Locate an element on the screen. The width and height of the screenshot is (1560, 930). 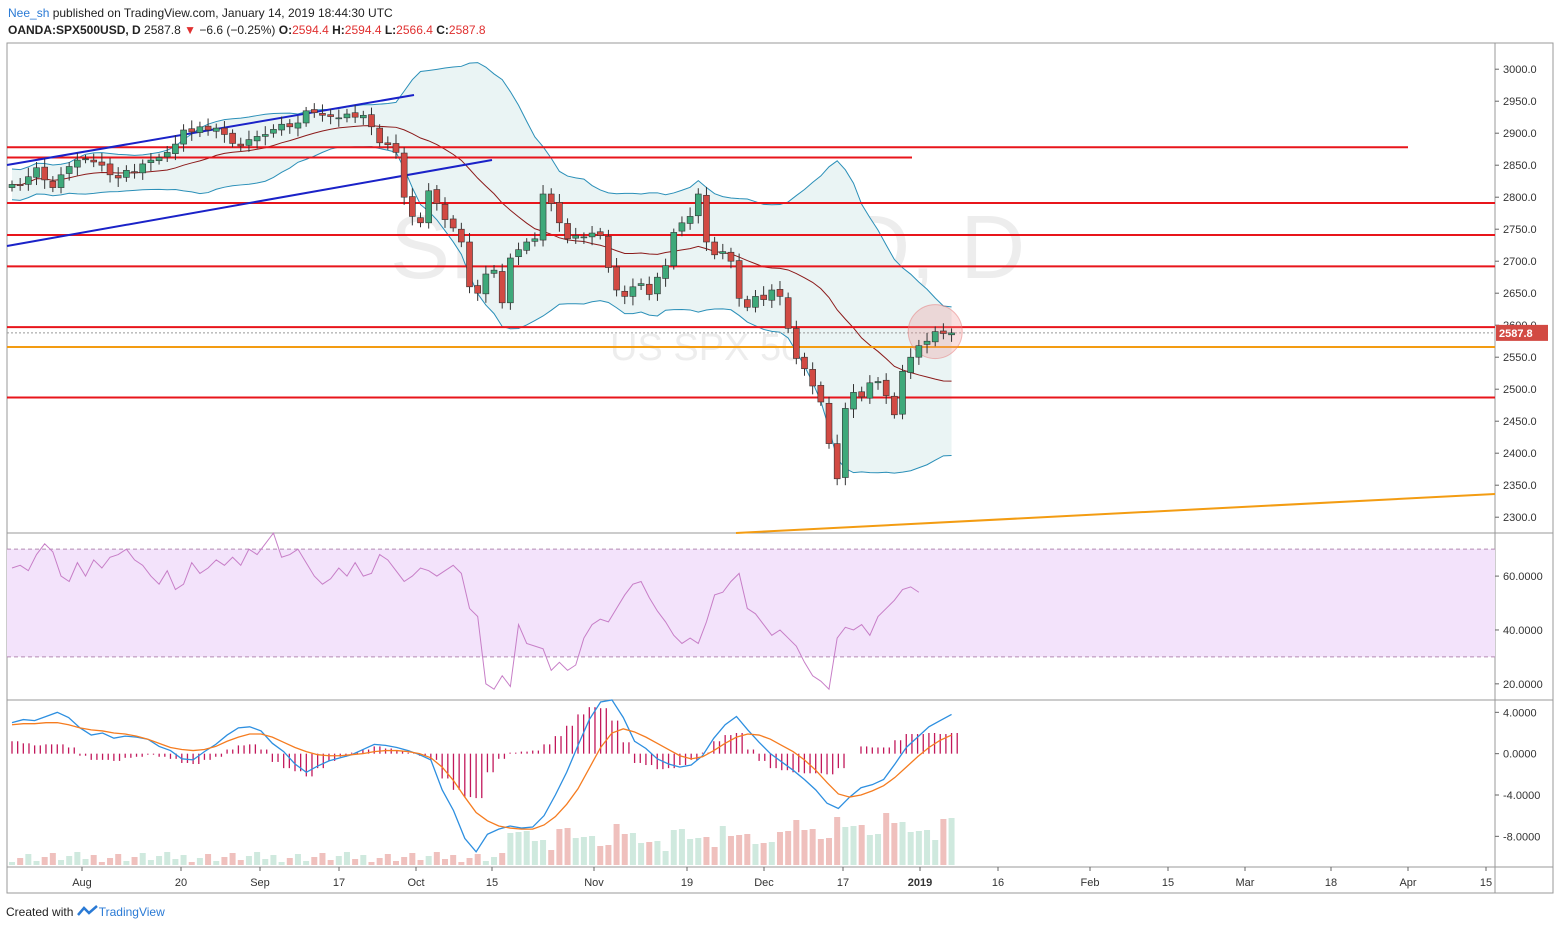
author-link: Nee_sh is located at coordinates (29, 13).